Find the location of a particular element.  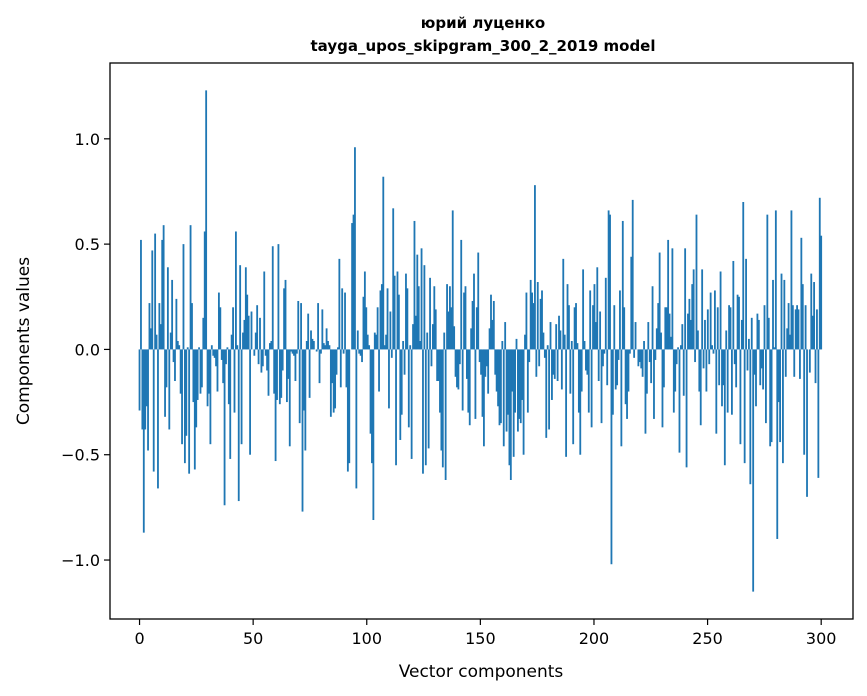

y-tick-label: 0.0 is located at coordinates (87, 349).